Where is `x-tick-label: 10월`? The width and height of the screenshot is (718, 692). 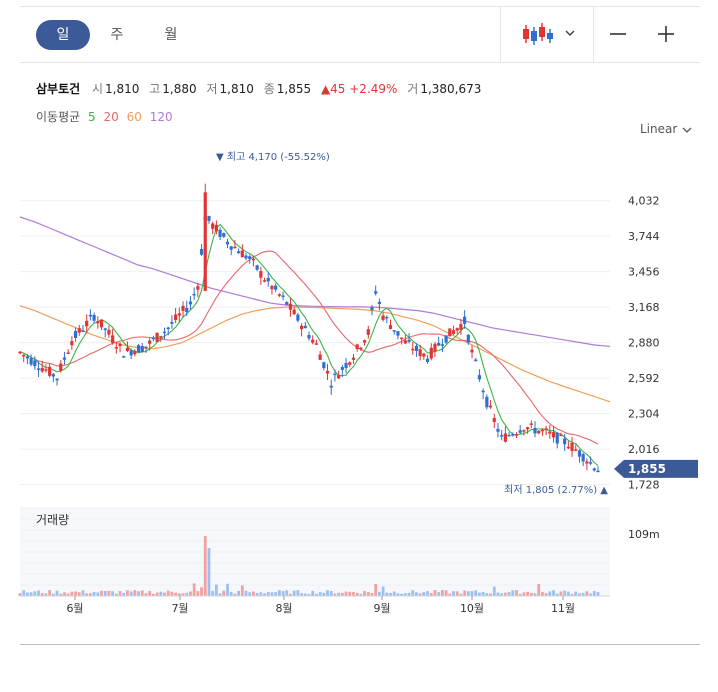 x-tick-label: 10월 is located at coordinates (472, 608).